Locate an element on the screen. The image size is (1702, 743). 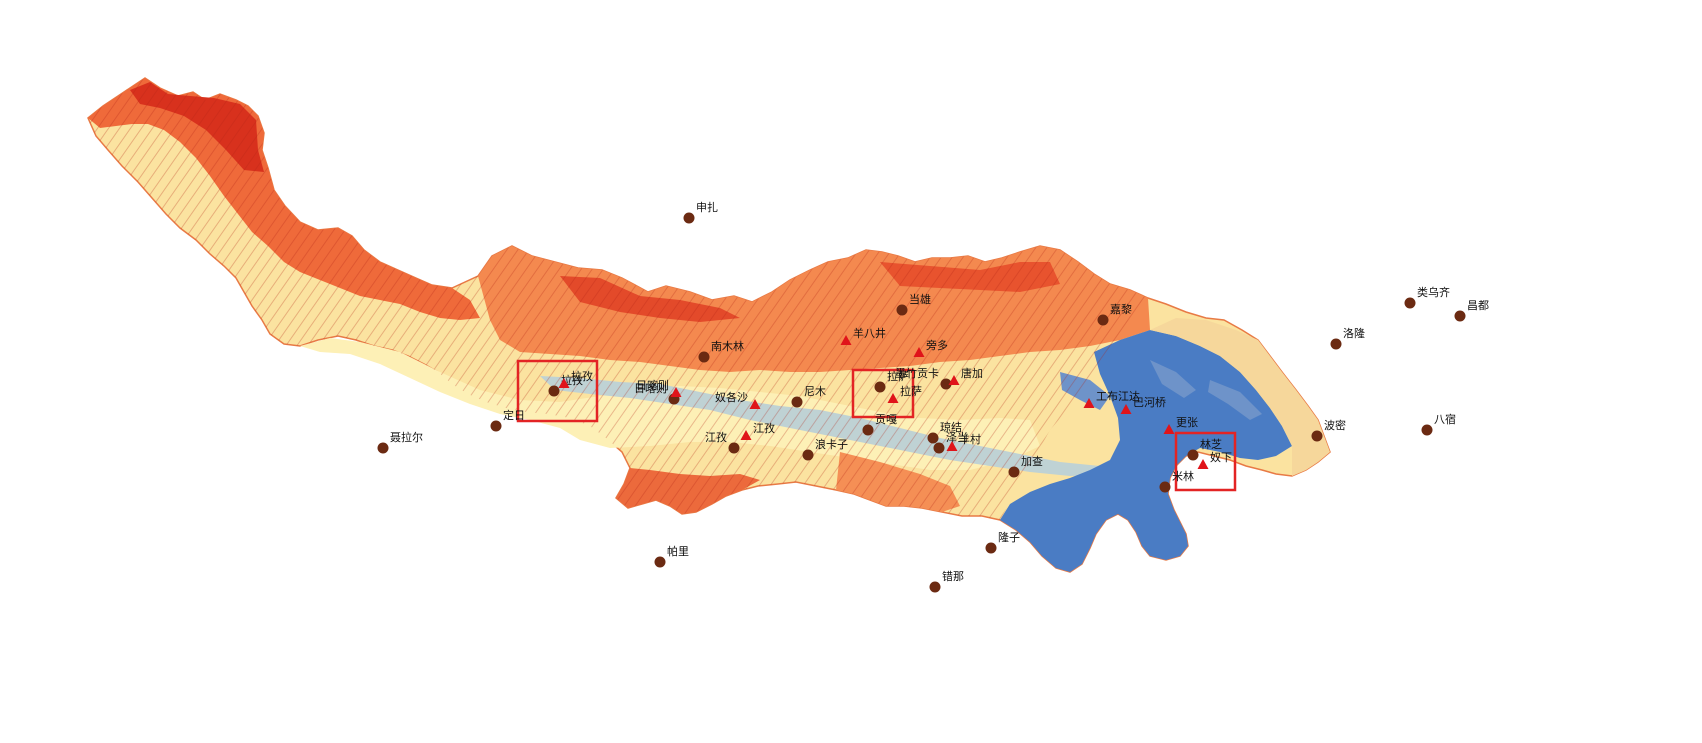
hydro-station-label: 羊八井 is located at coordinates (869, 333).